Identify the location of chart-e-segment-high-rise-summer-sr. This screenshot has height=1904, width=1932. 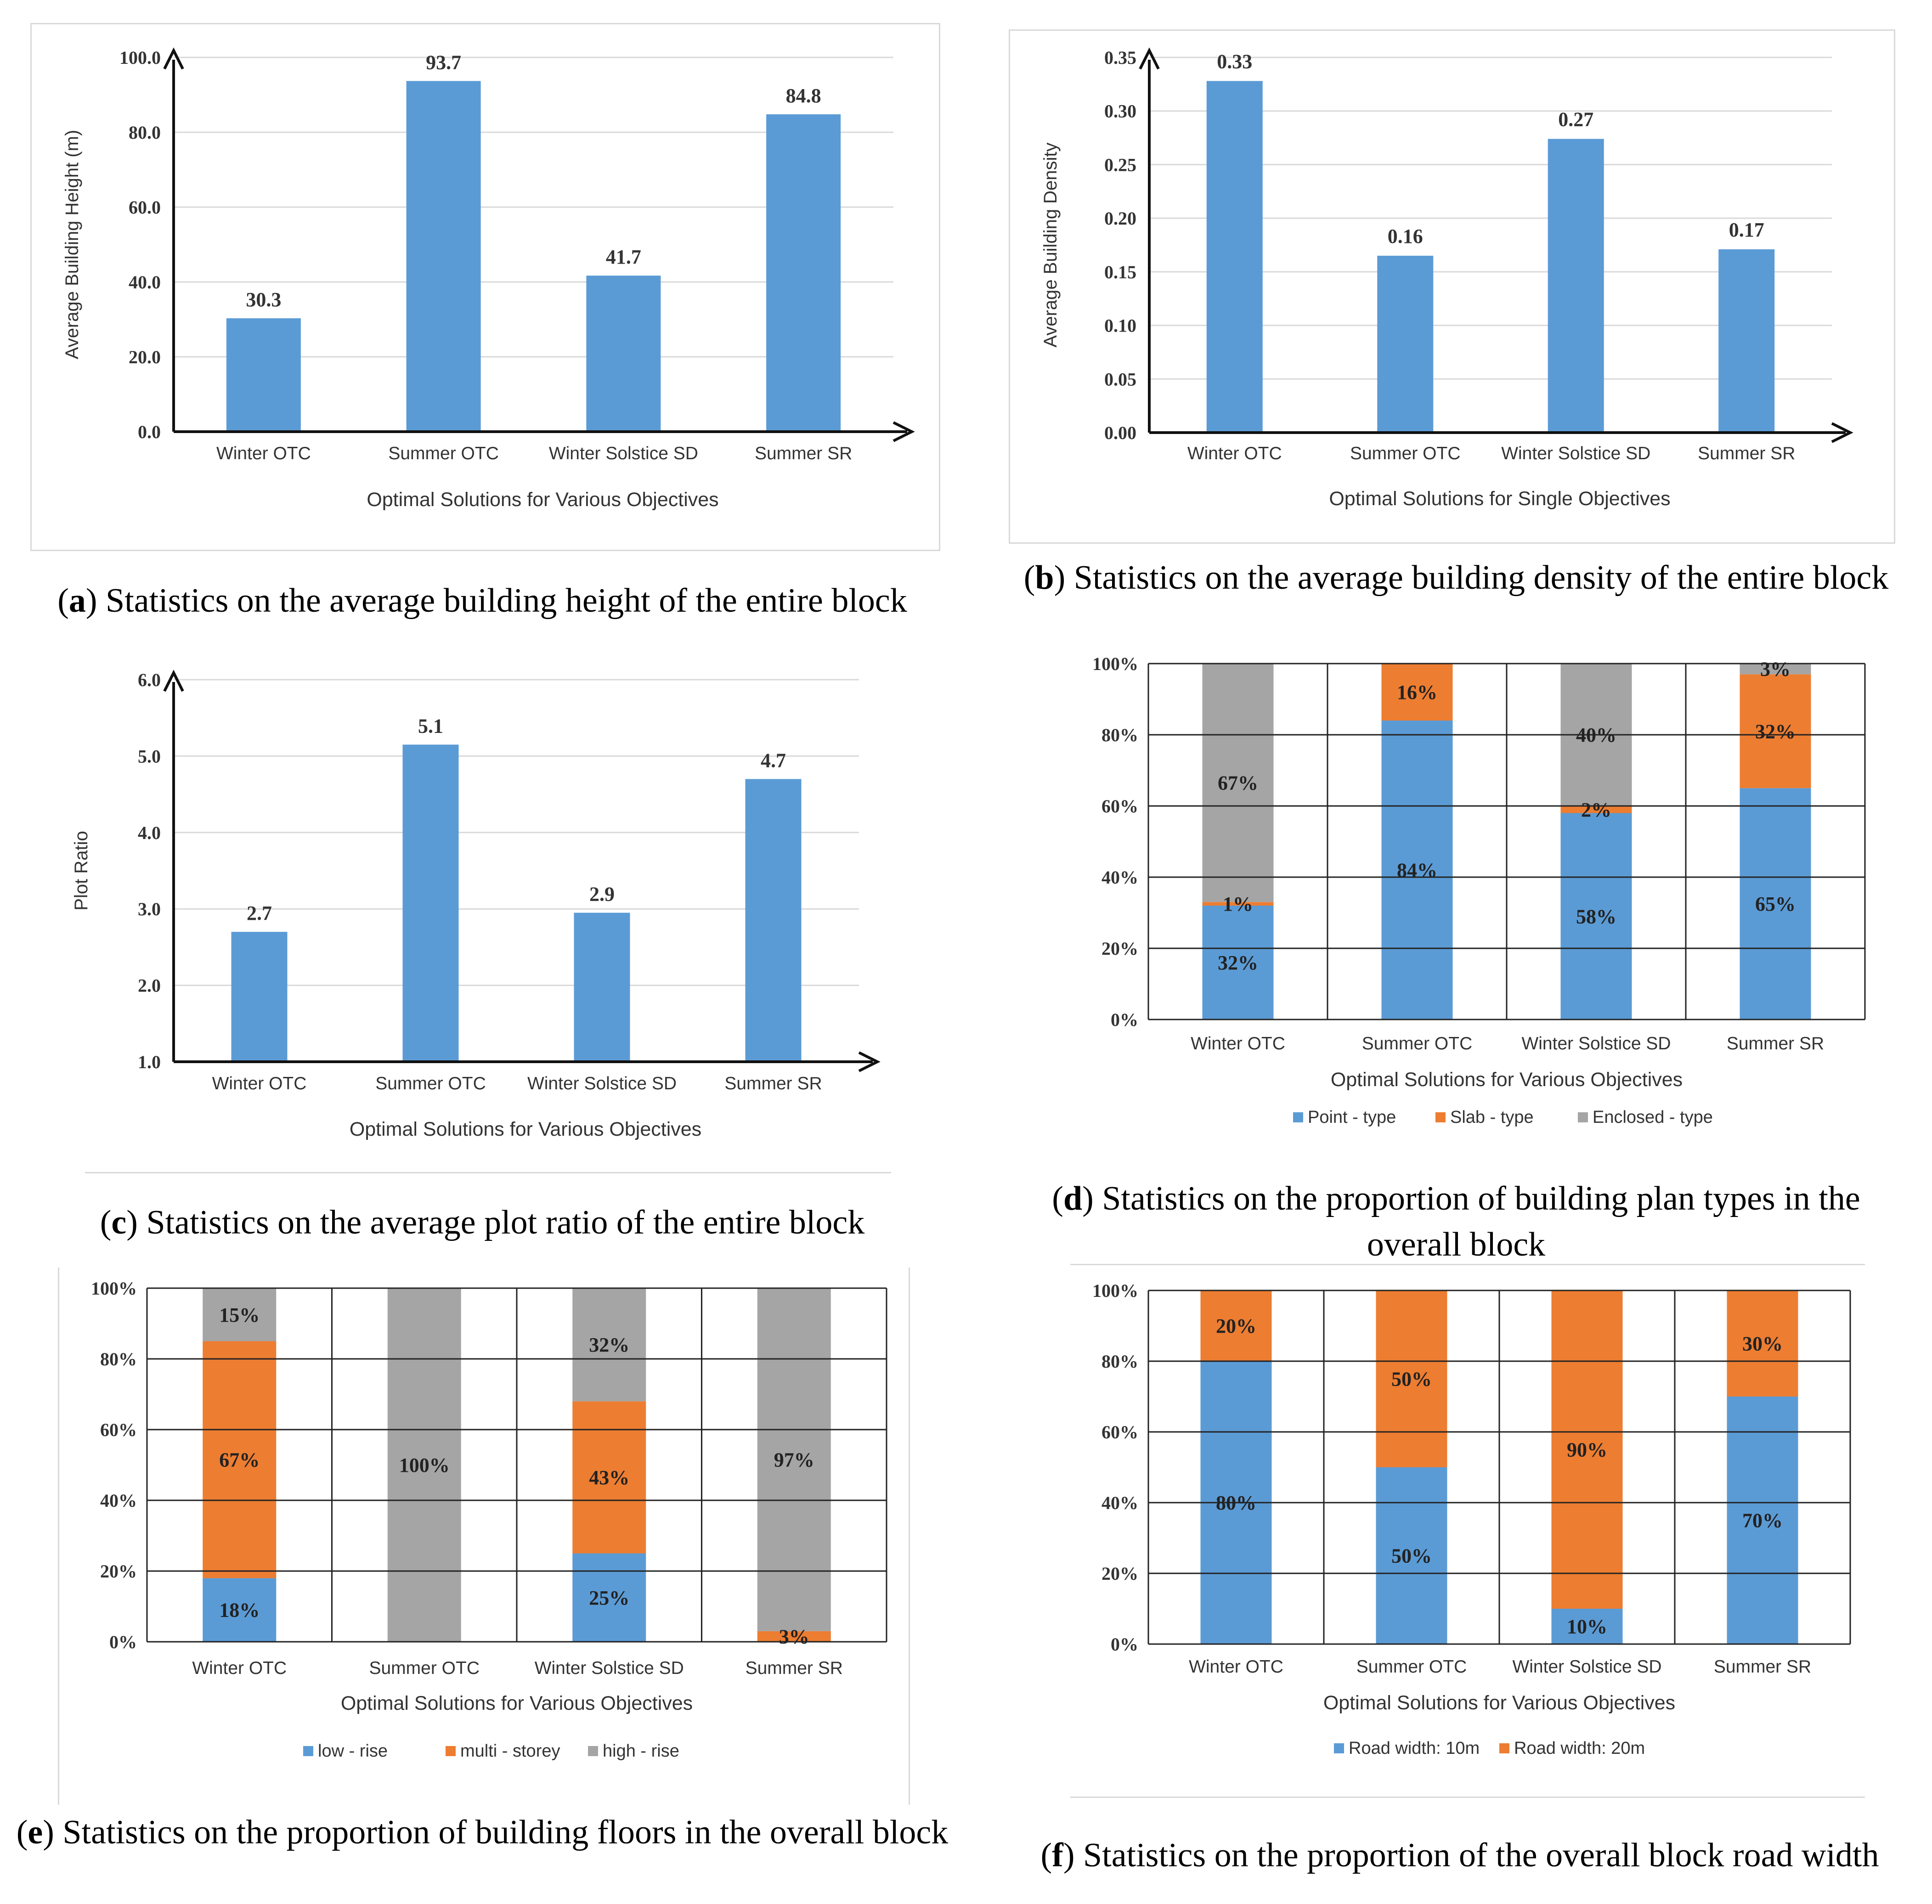
(794, 1459).